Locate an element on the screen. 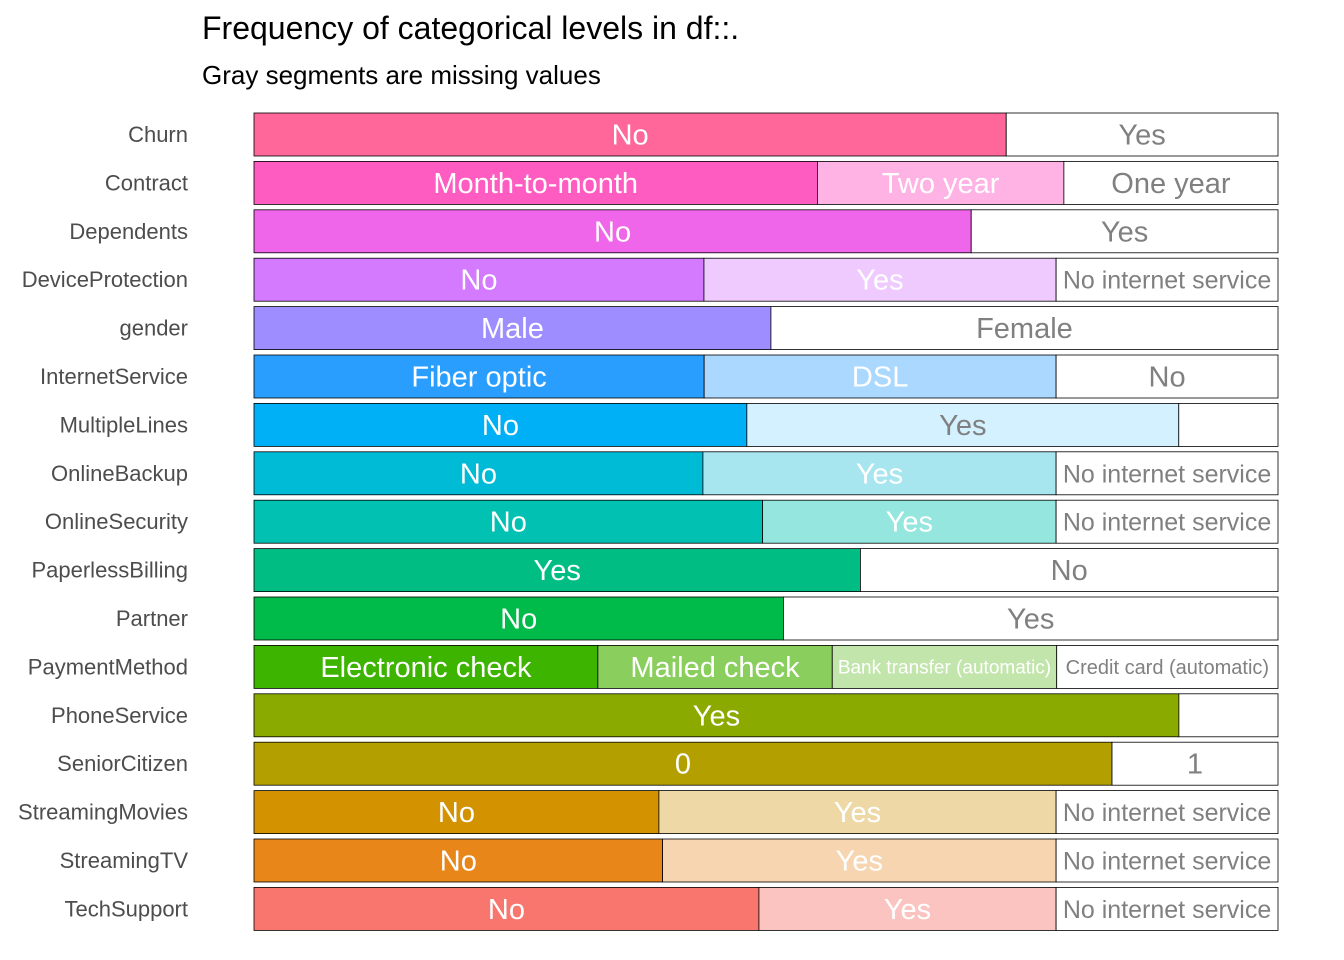 This screenshot has height=960, width=1344. segment-label-dependents-yes: Yes is located at coordinates (1124, 232).